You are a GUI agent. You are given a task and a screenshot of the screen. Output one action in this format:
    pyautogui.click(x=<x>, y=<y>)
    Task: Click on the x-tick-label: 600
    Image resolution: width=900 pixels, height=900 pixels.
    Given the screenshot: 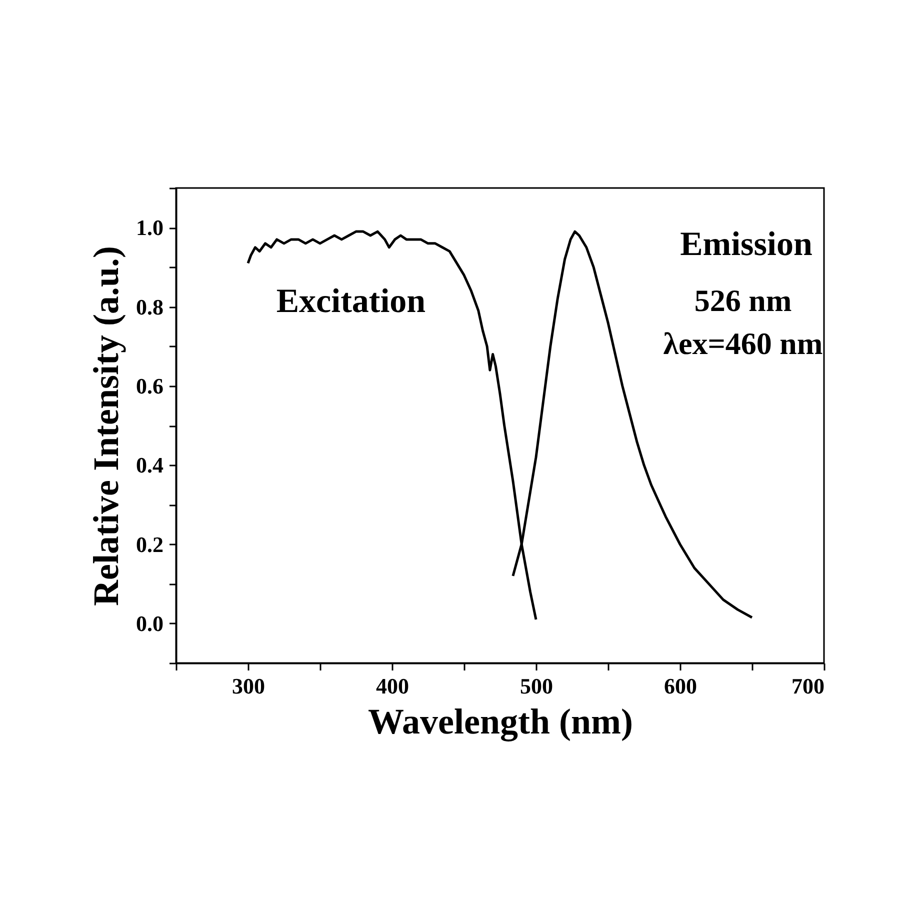 What is the action you would take?
    pyautogui.click(x=680, y=686)
    